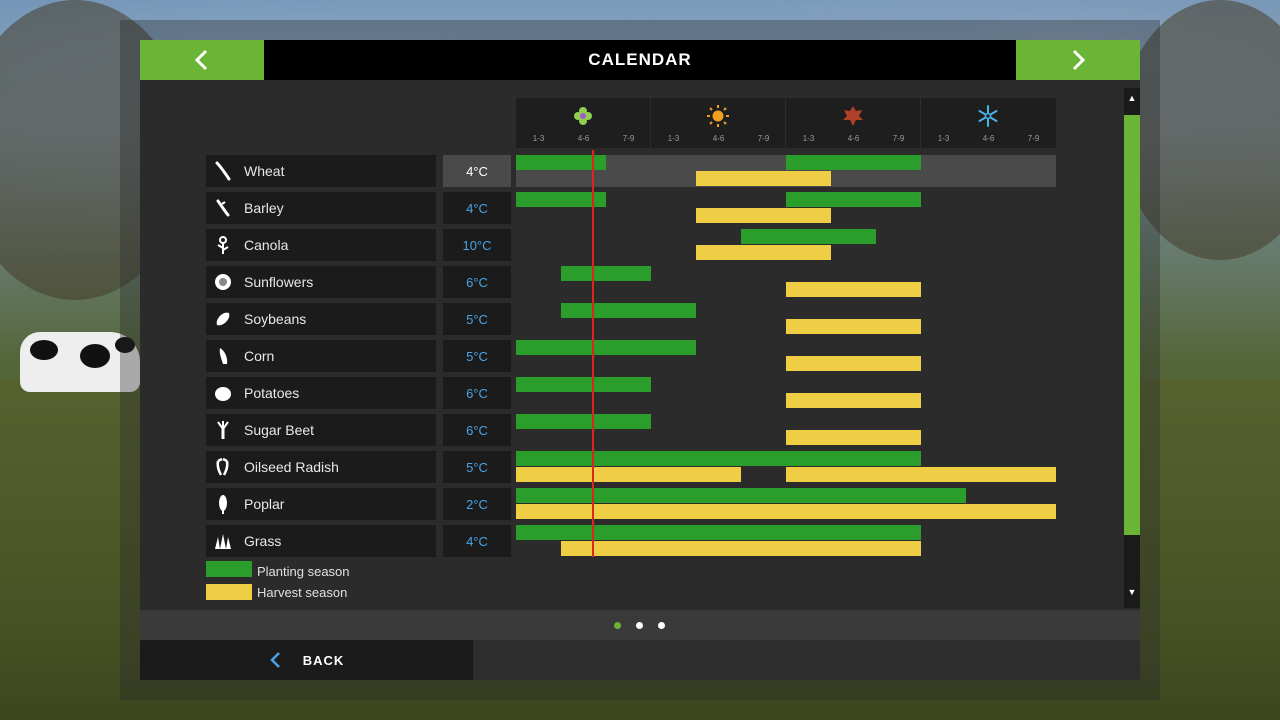  I want to click on sunflower-icon, so click(223, 282).